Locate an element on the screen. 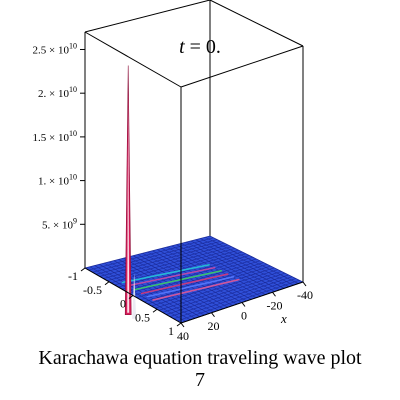  x-tick-label: 40 is located at coordinates (183, 336).